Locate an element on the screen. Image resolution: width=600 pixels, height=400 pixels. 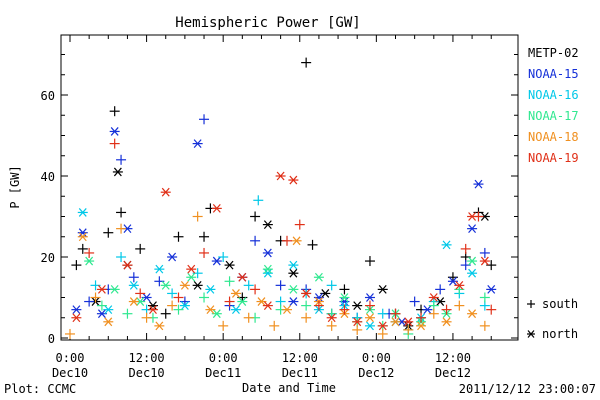
marker-legend-south: south is located at coordinates (552, 304).